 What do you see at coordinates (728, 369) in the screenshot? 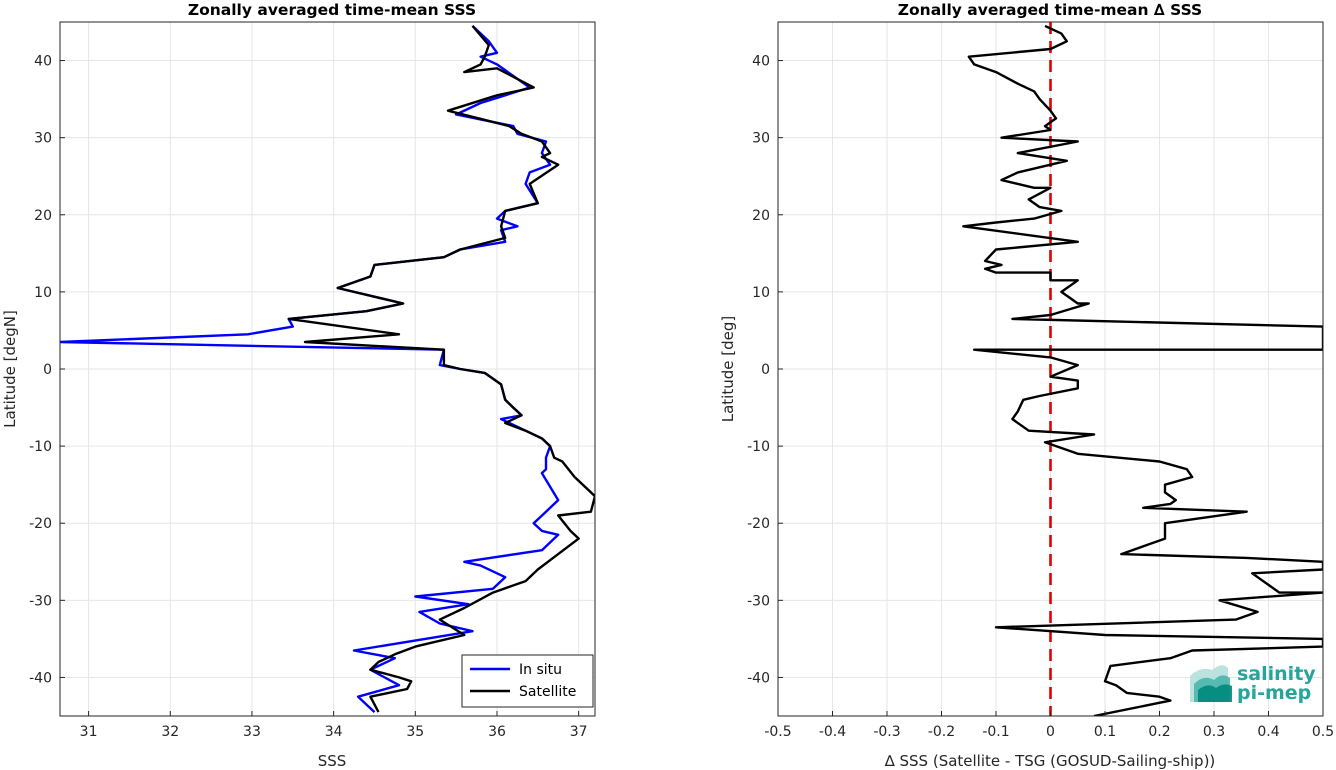
I see `right-y-axis-label: Latitude [deg]` at bounding box center [728, 369].